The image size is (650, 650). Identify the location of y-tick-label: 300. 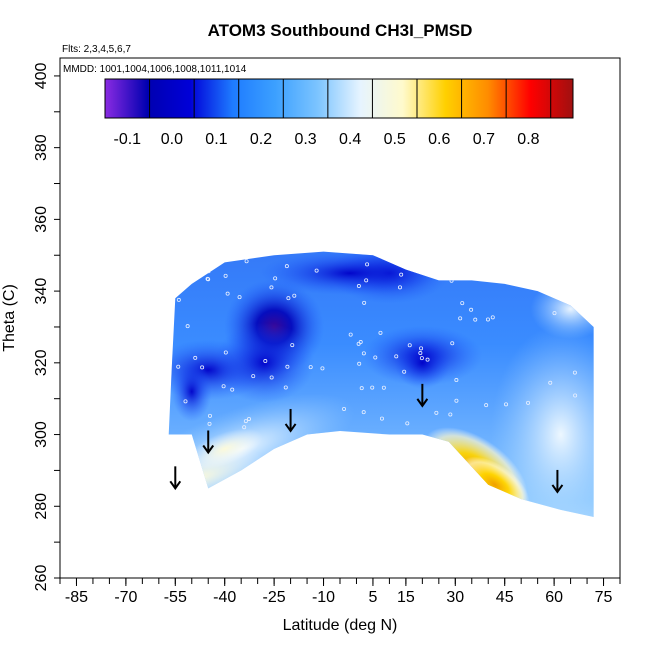
(41, 434).